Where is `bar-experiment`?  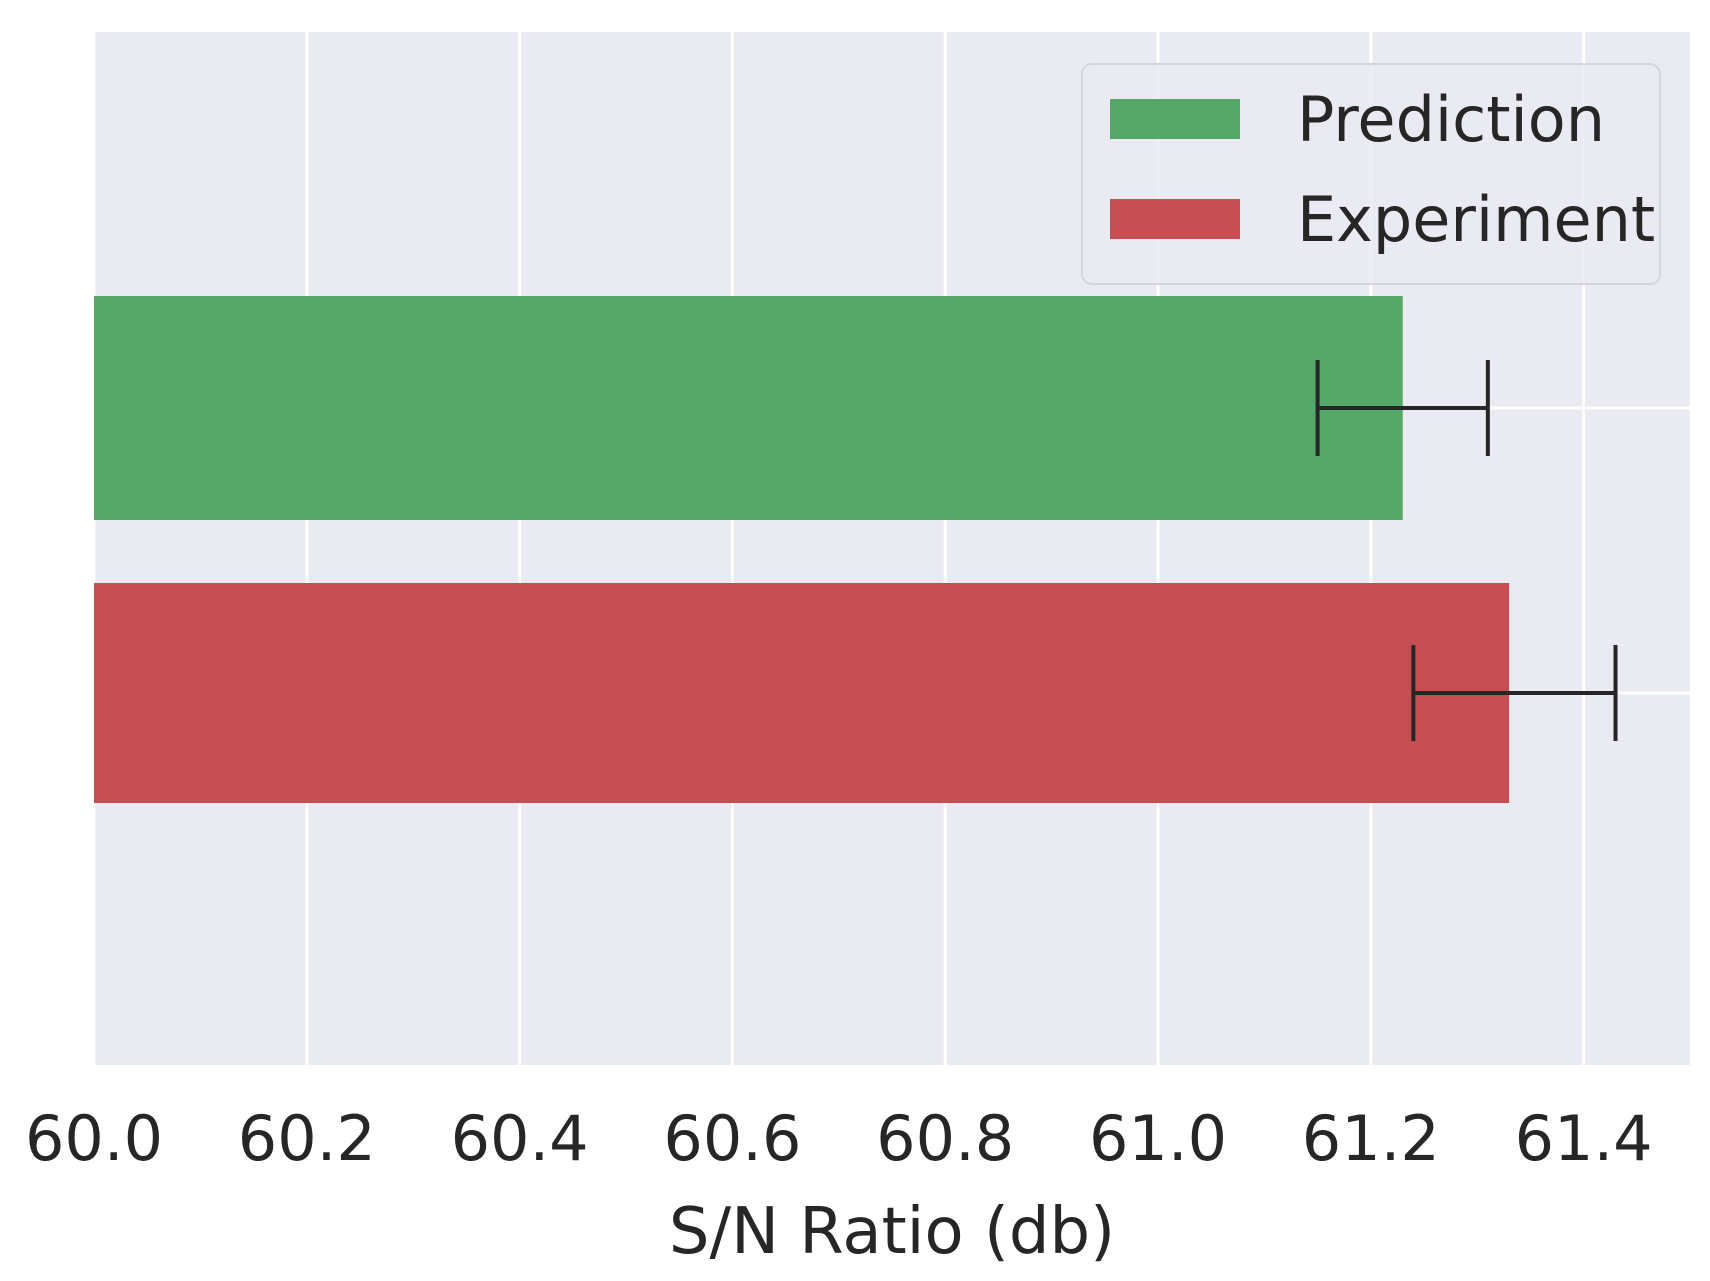 bar-experiment is located at coordinates (802, 693).